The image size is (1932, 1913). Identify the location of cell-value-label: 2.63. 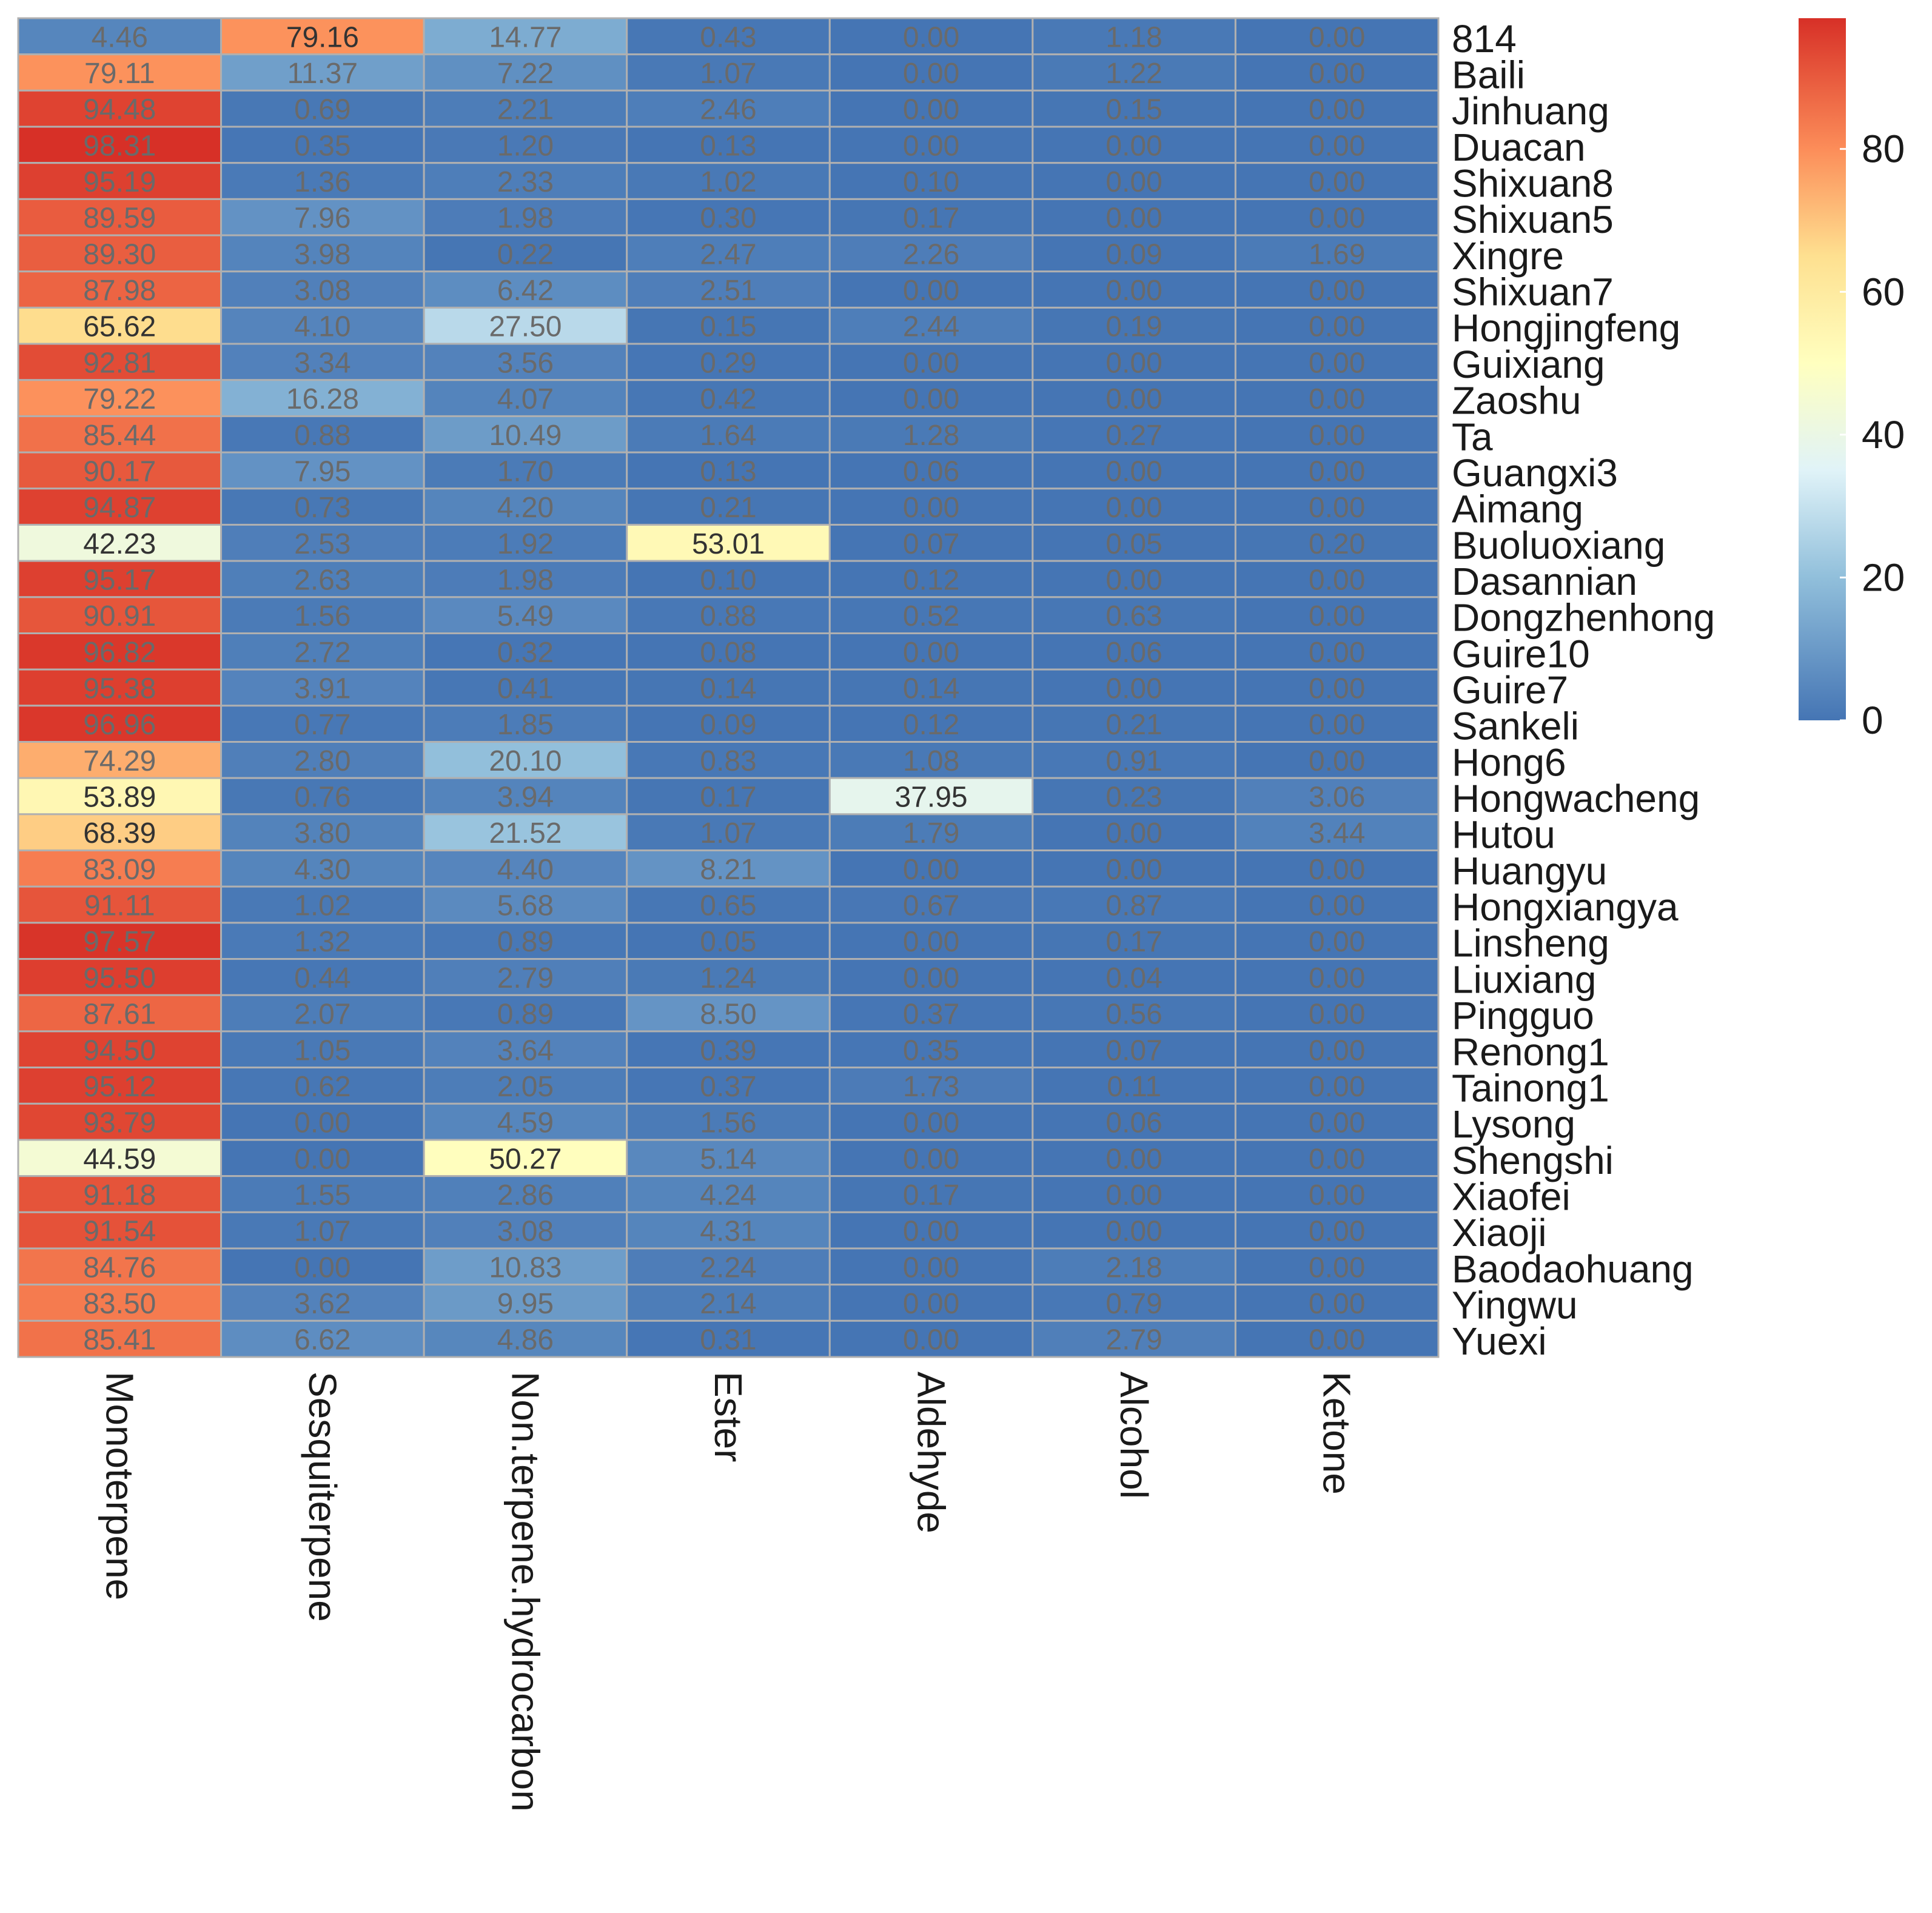
(322, 580).